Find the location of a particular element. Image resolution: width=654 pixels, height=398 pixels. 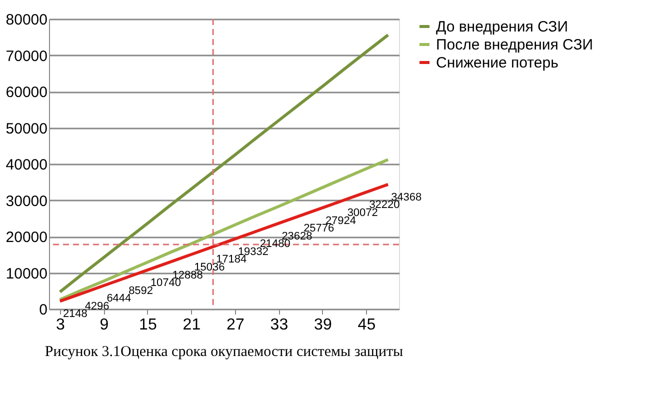

y-tick-label: 60000 is located at coordinates (27, 92).